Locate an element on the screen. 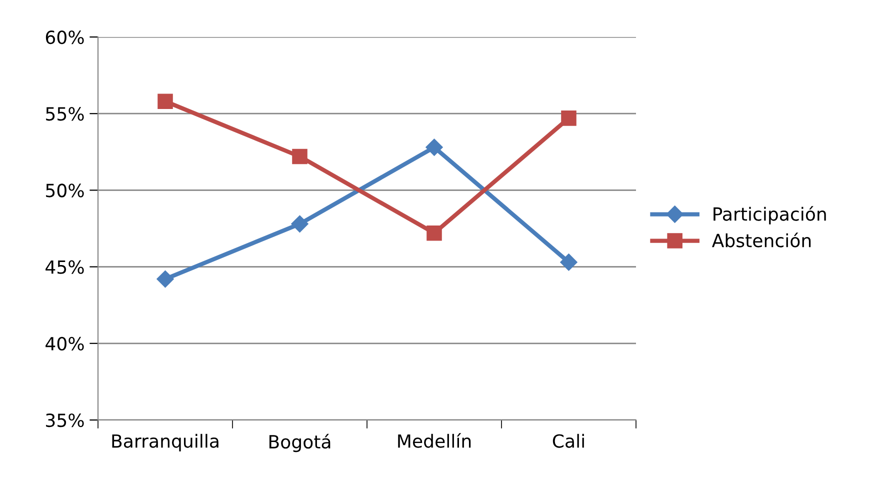 The width and height of the screenshot is (888, 485). legend-label: Abstención is located at coordinates (761, 240).